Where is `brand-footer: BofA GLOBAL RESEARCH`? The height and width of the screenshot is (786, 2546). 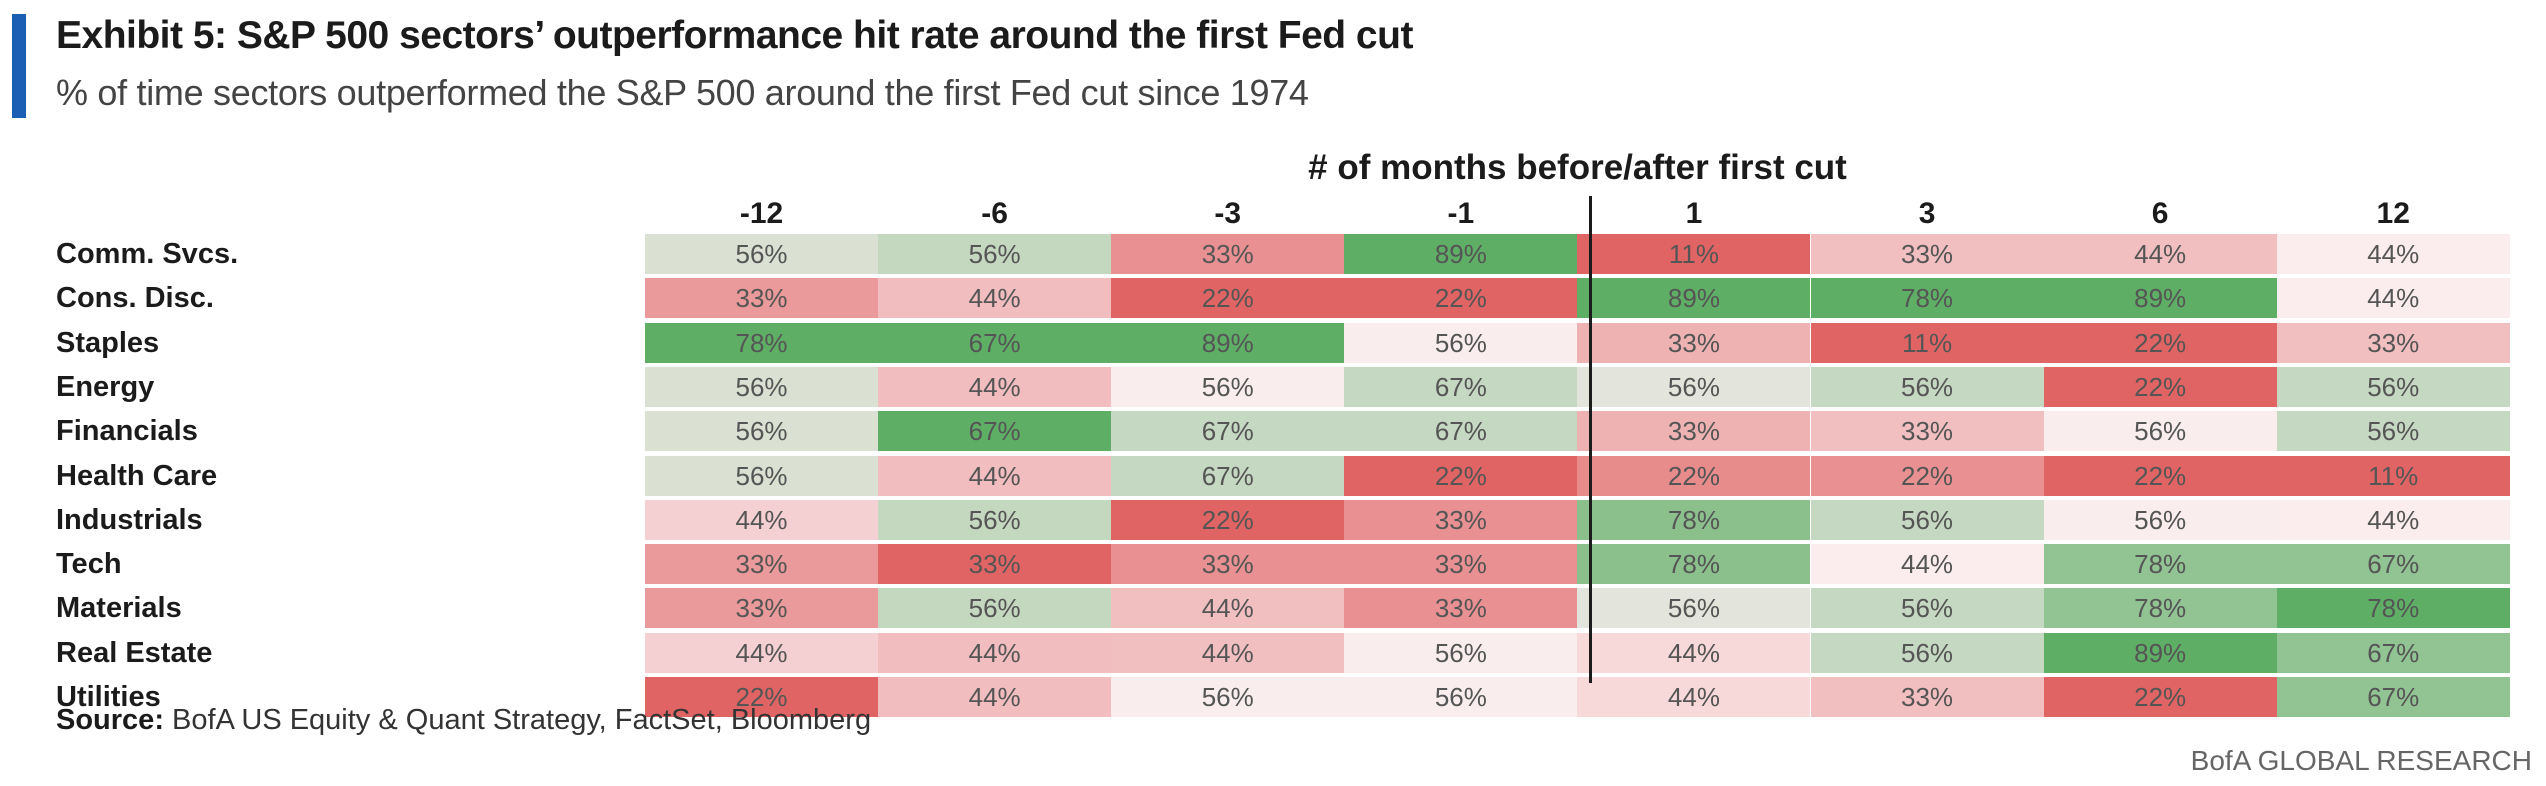 brand-footer: BofA GLOBAL RESEARCH is located at coordinates (2361, 760).